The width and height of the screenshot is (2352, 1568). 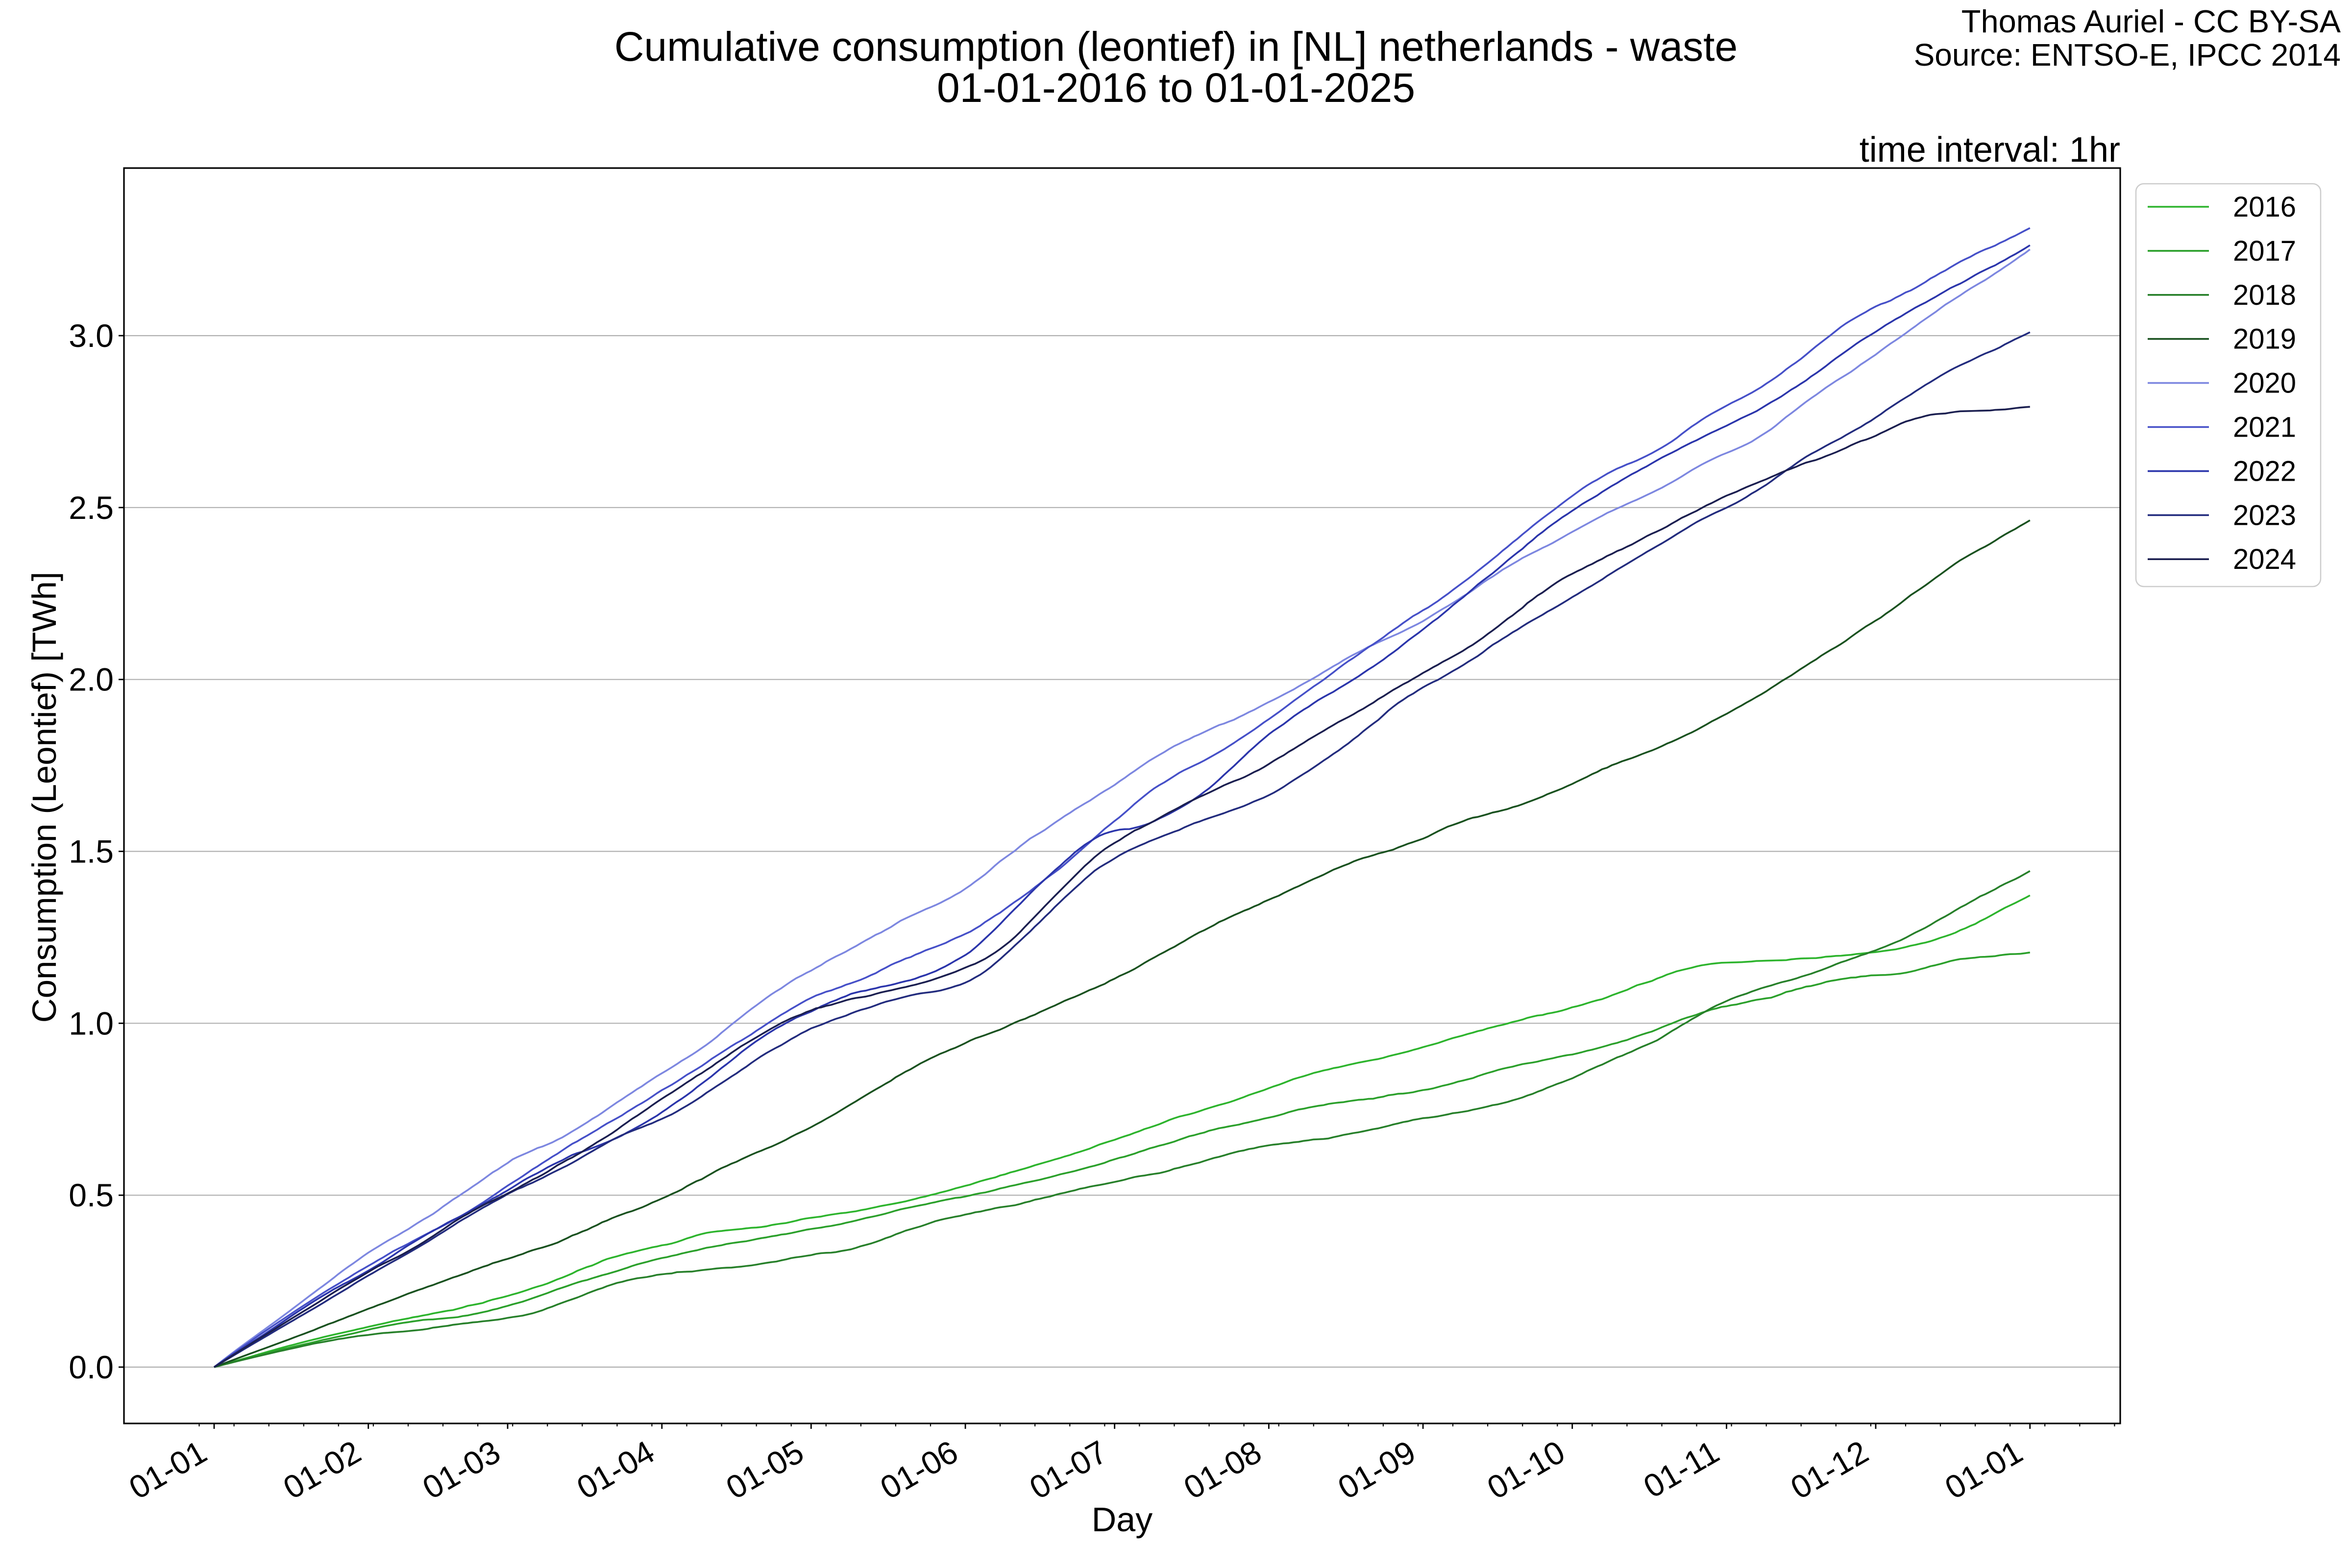 I want to click on svg-text: 2.5, so click(x=91, y=508).